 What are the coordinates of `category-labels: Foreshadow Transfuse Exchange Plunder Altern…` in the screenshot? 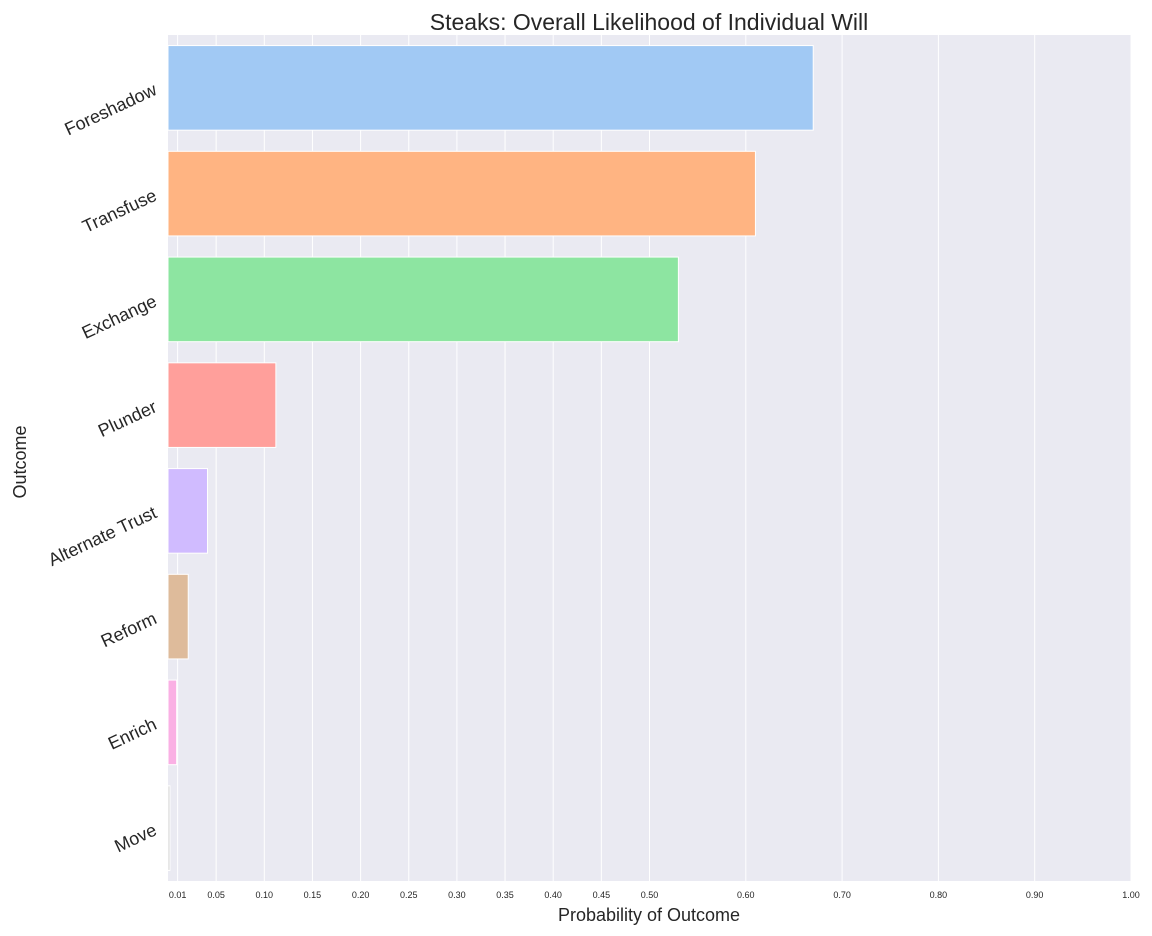 It's located at (102, 467).